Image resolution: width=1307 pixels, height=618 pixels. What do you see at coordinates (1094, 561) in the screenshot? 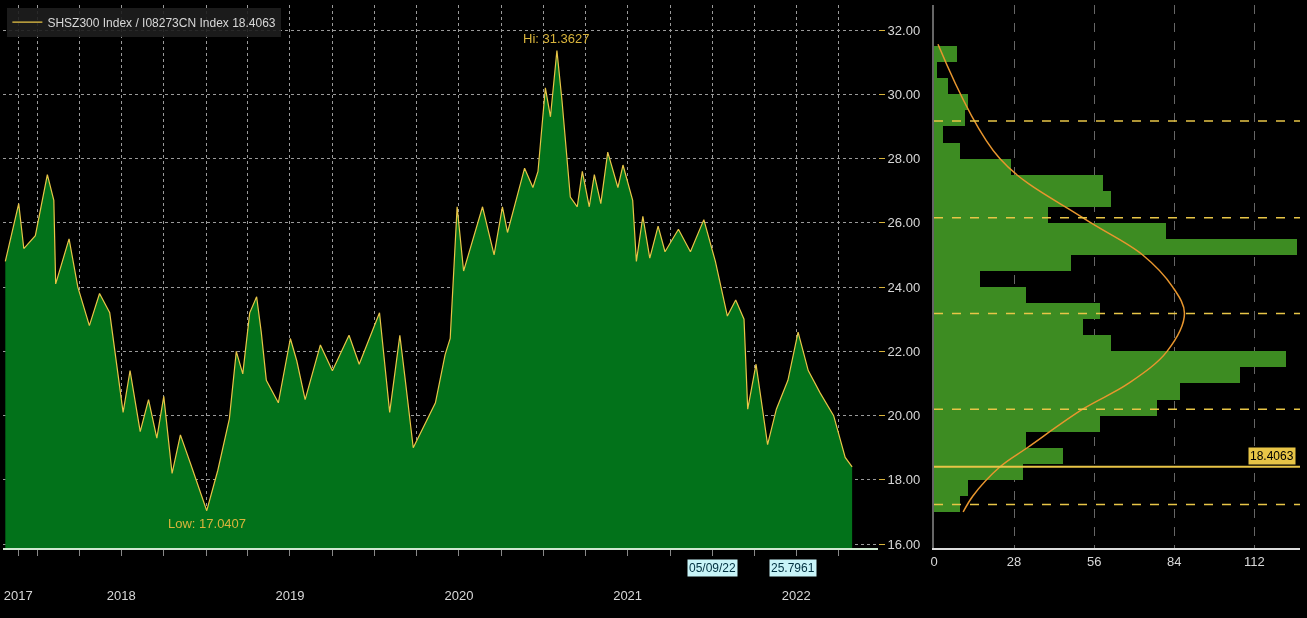
I see `x-tick-label: 56` at bounding box center [1094, 561].